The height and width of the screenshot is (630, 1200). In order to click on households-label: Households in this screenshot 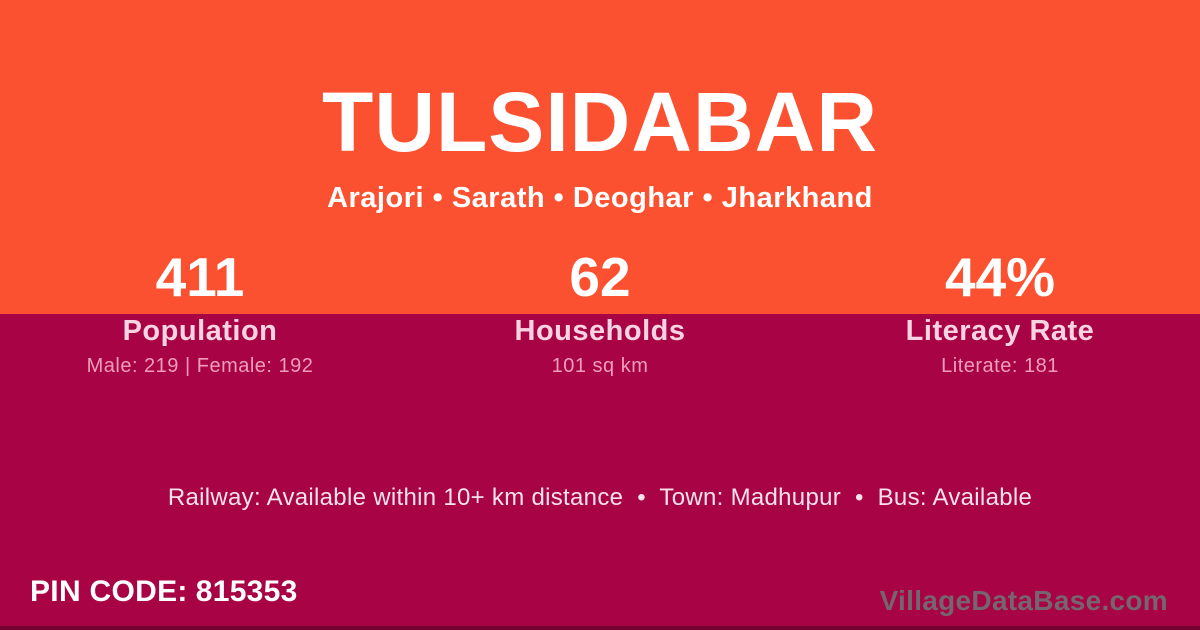, I will do `click(600, 331)`.